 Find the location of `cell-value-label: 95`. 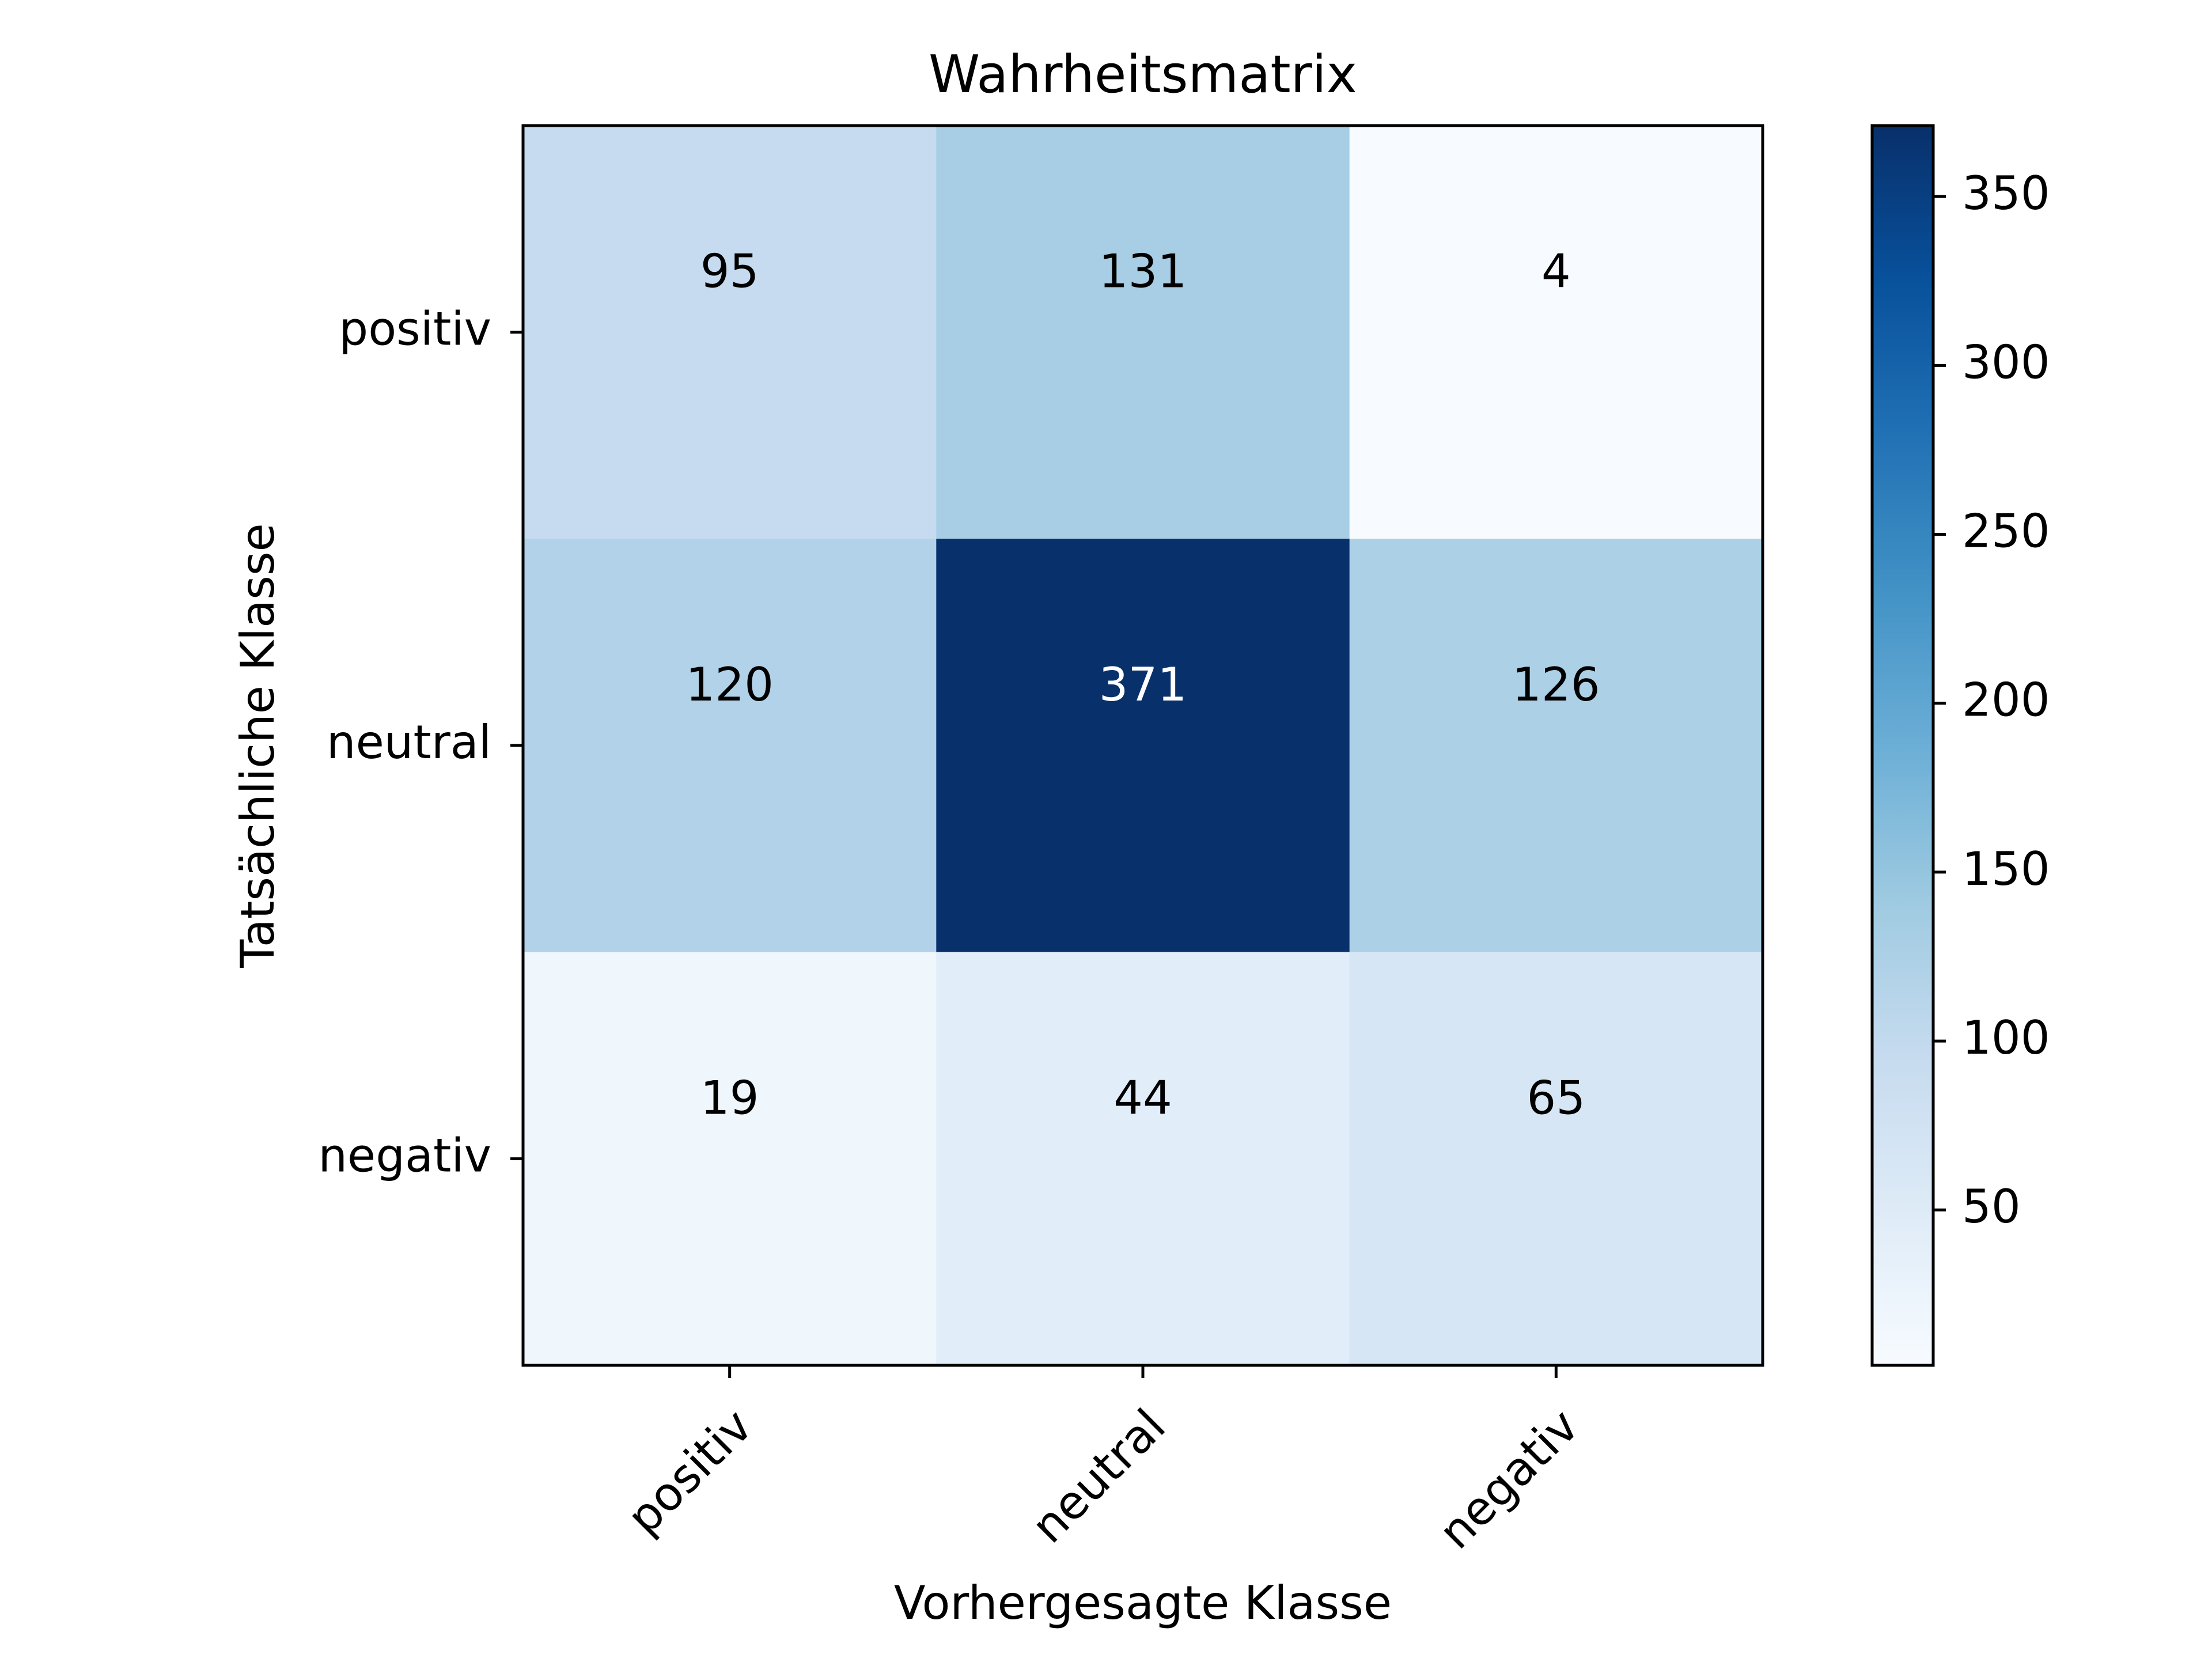

cell-value-label: 95 is located at coordinates (729, 271).